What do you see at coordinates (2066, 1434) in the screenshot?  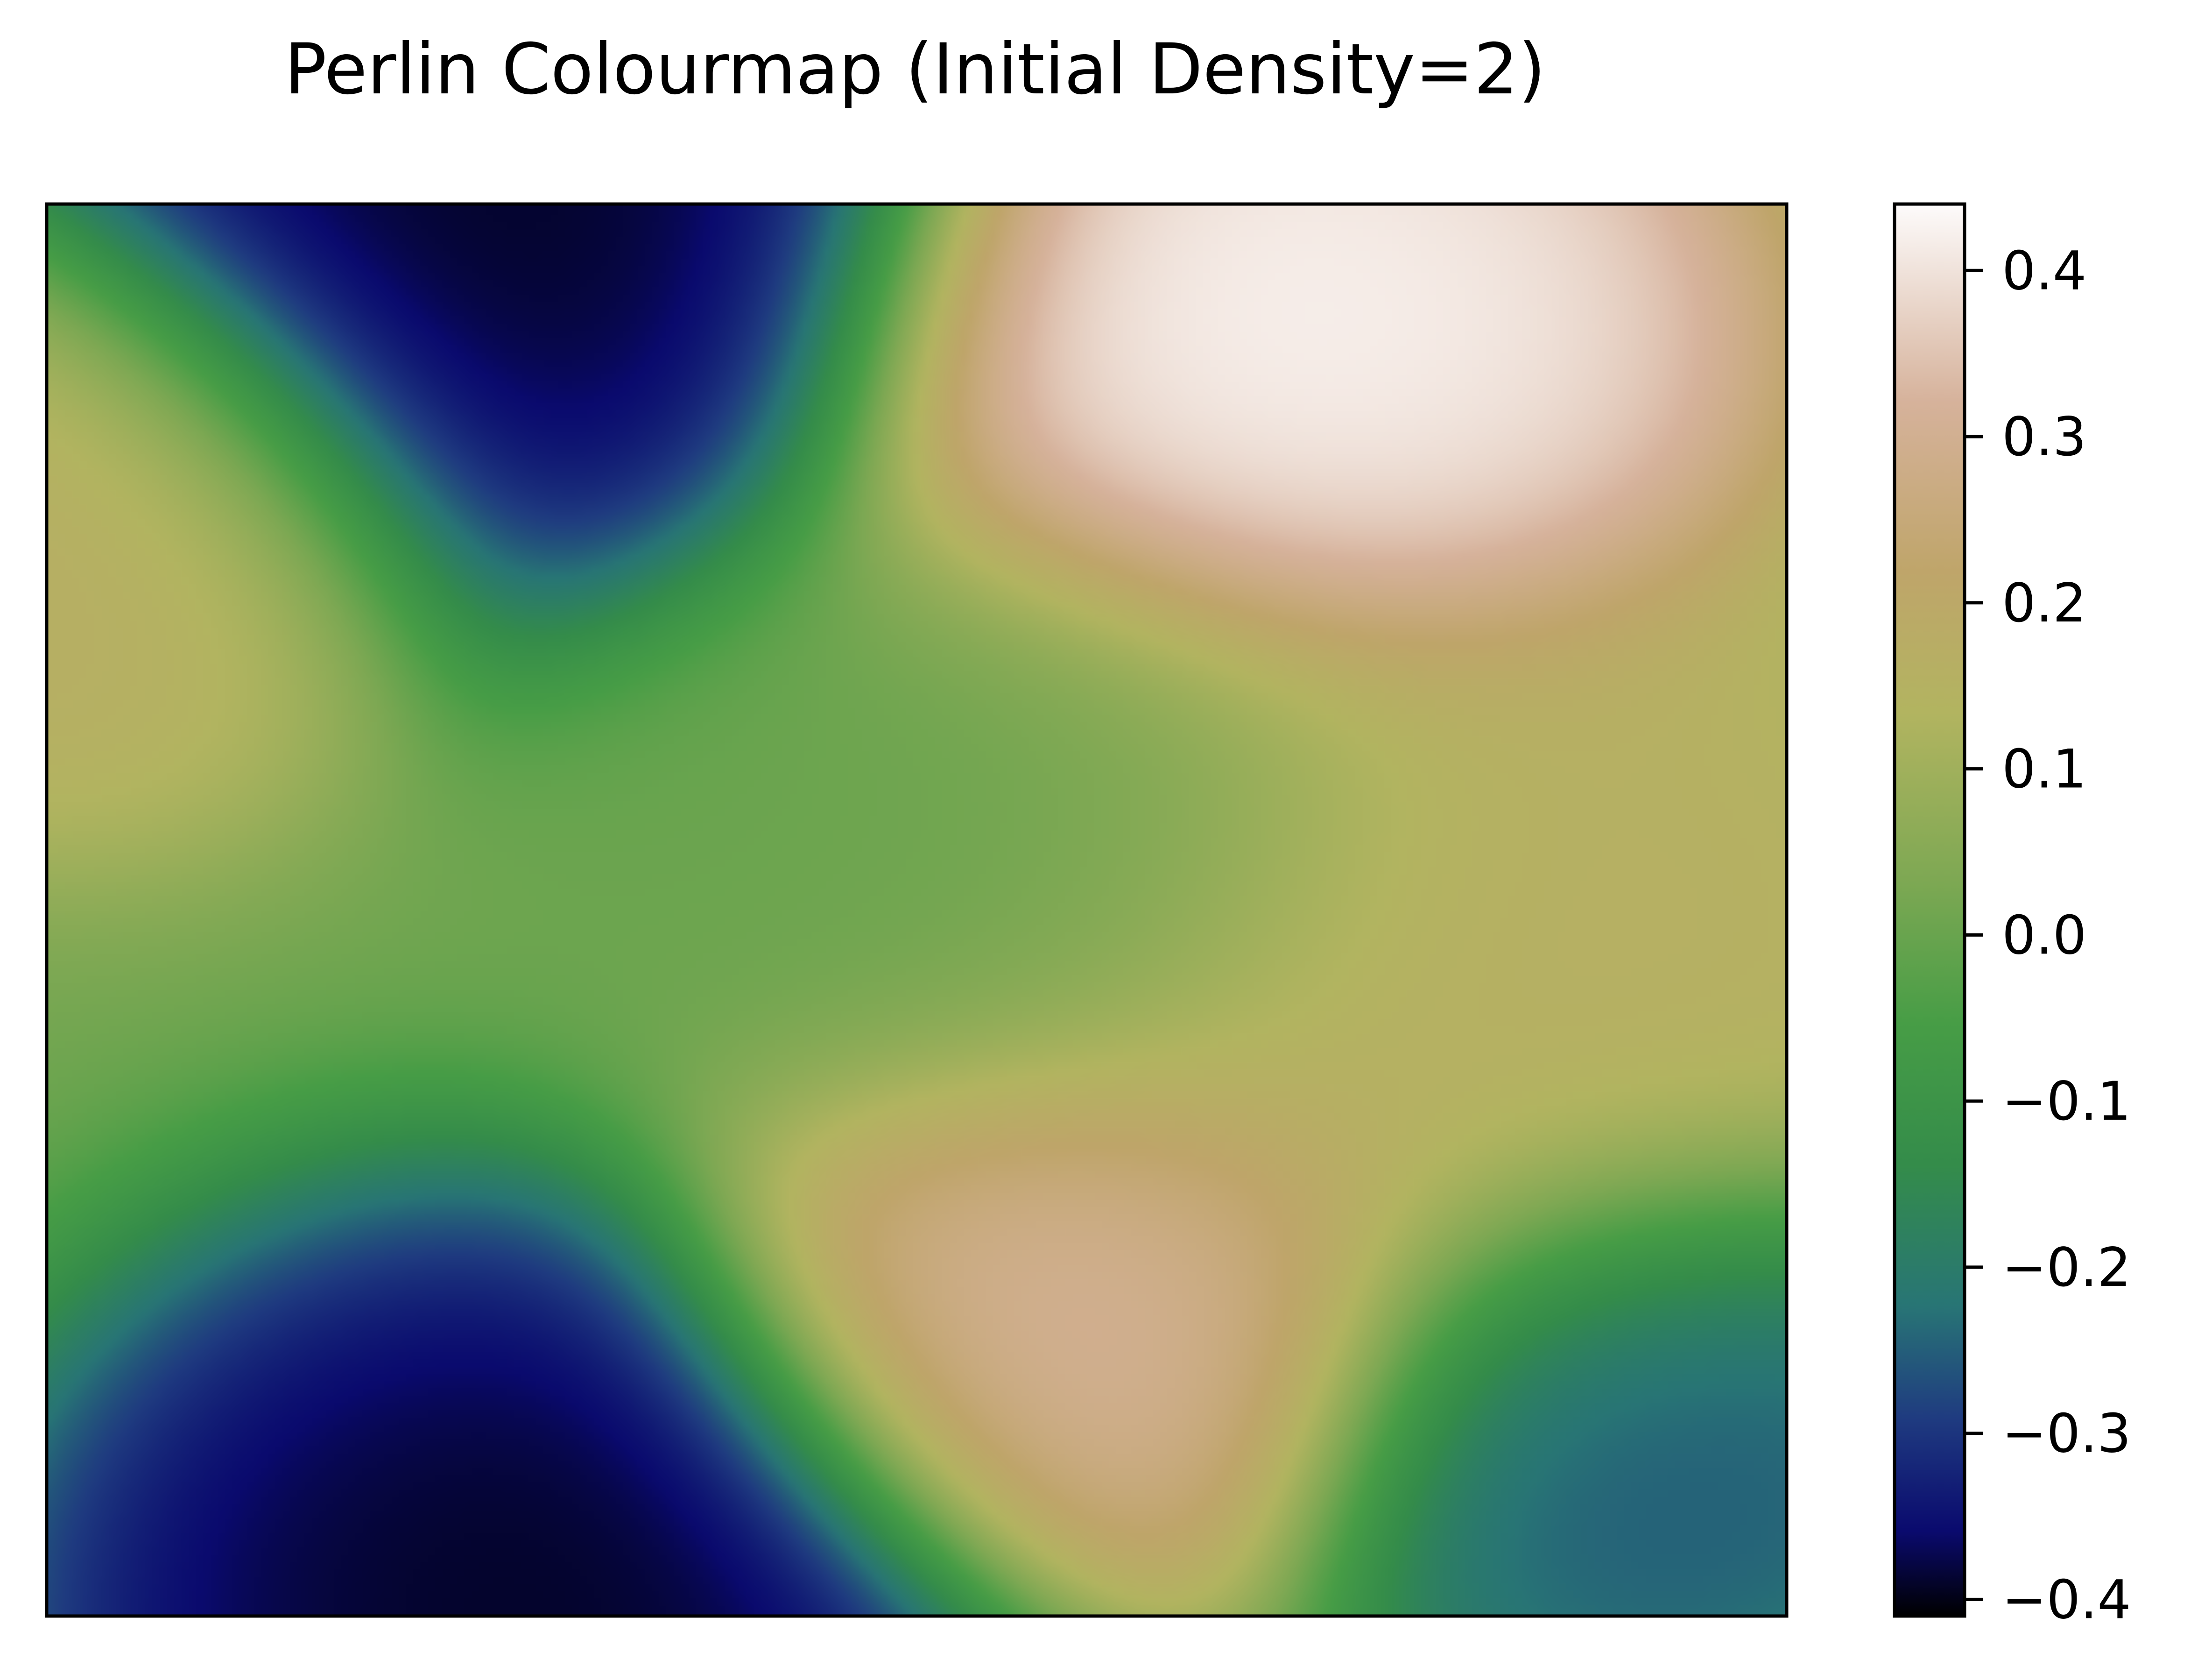 I see `colorbar-tick-label: −0.3` at bounding box center [2066, 1434].